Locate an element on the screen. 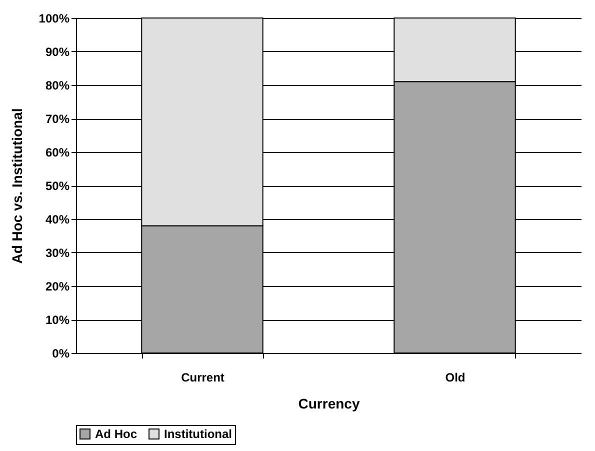 The height and width of the screenshot is (451, 595). y-tick-label: 20% is located at coordinates (57, 287).